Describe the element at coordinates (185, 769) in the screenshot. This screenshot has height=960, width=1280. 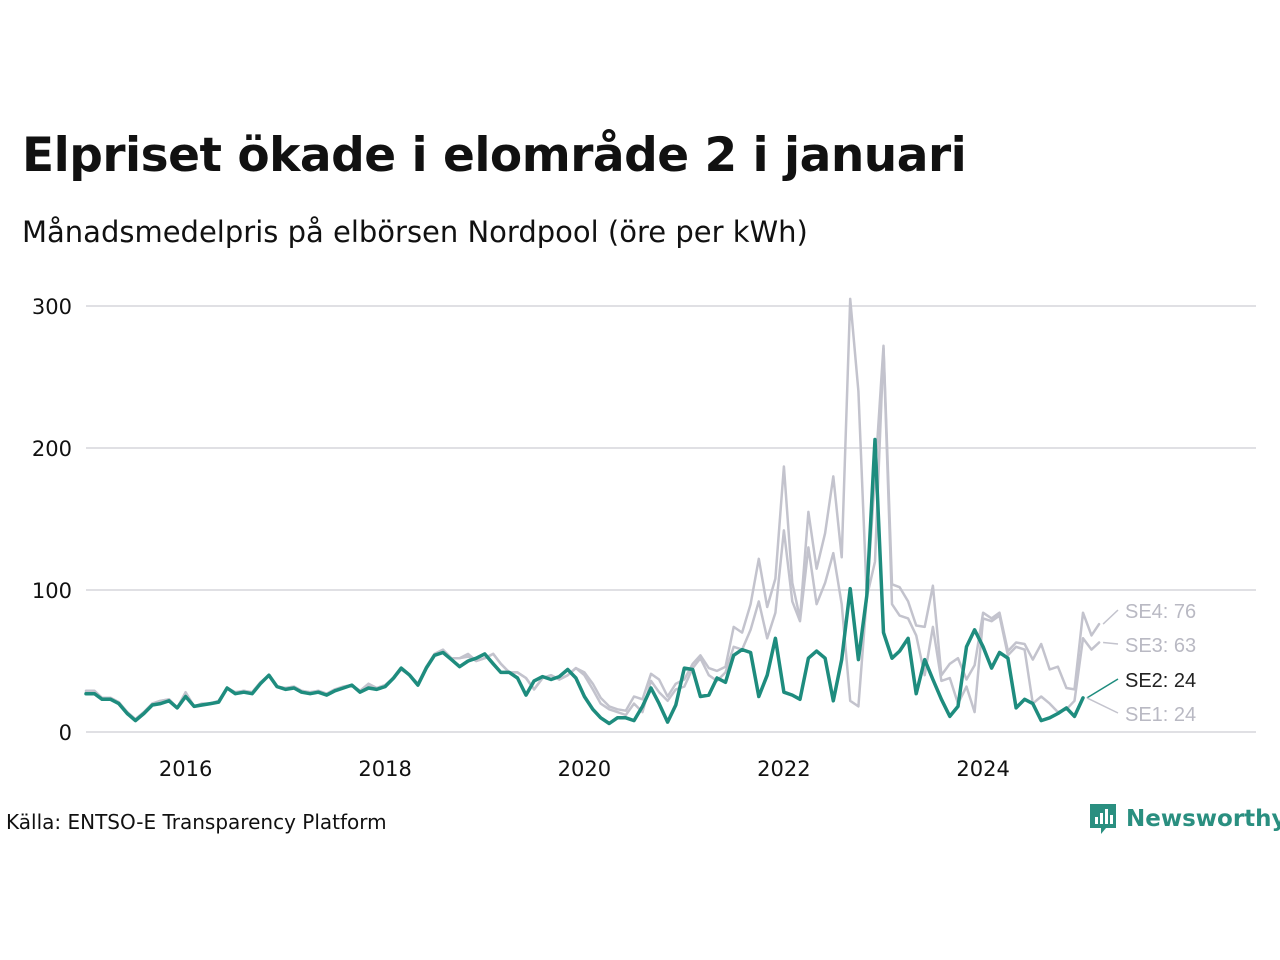
I see `x-tick-label: 2016` at that location.